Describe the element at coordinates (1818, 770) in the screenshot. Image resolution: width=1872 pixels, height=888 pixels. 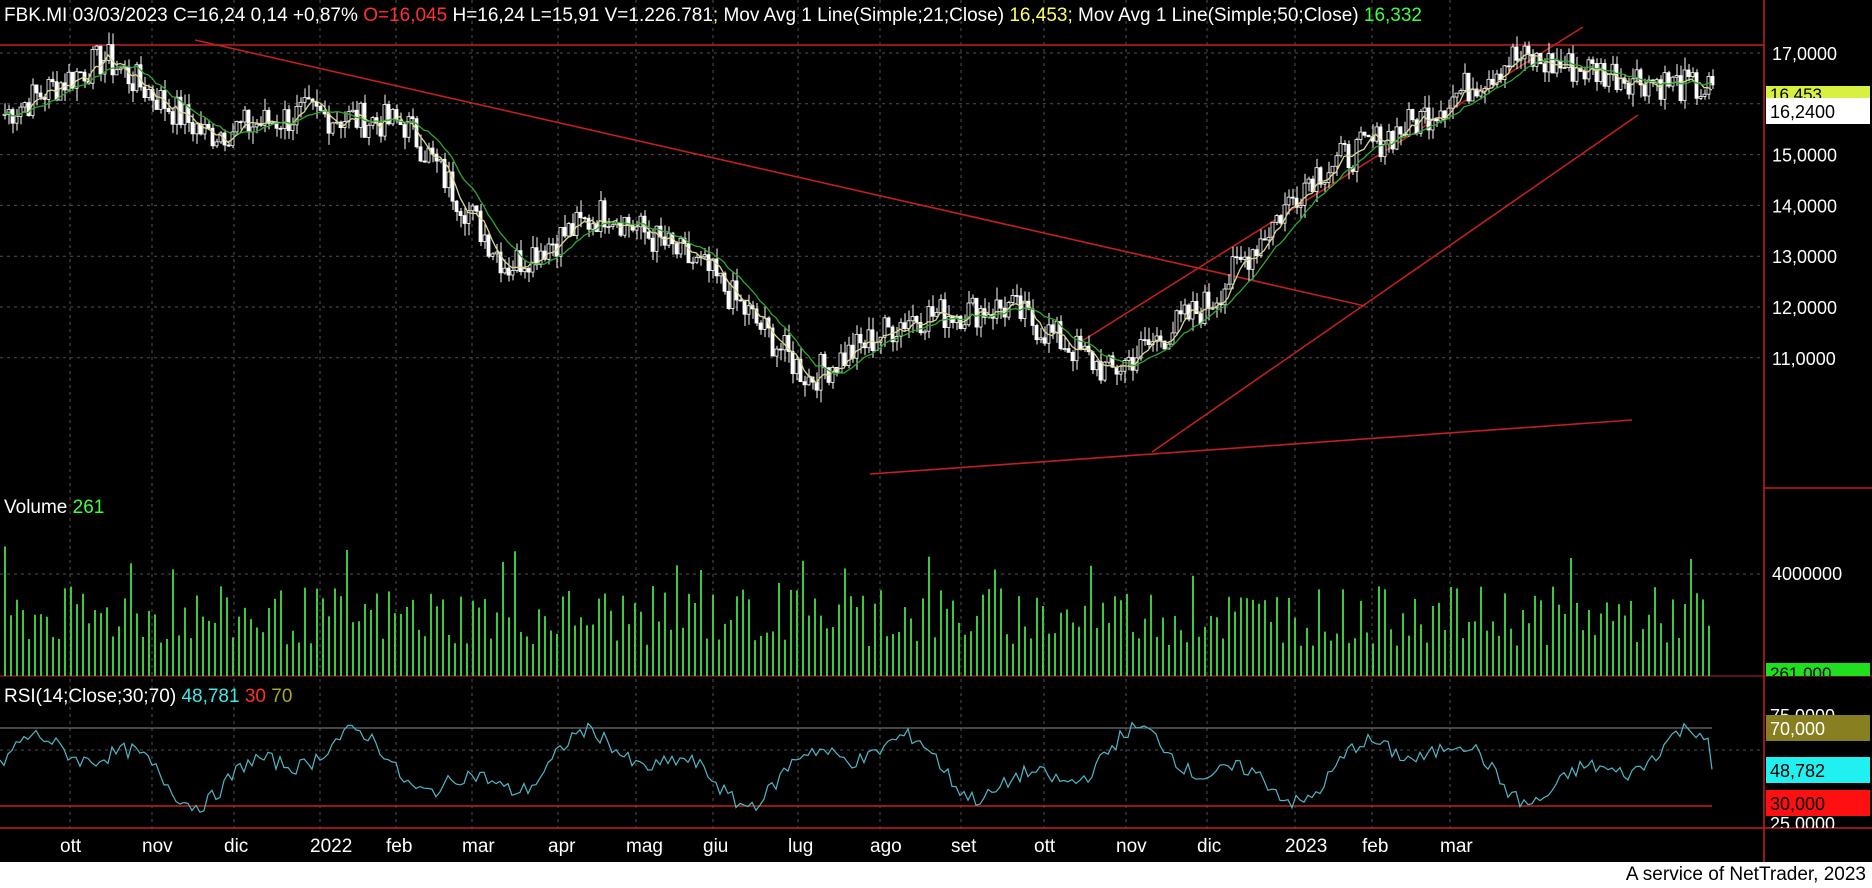
I see `rsi-value-badge` at that location.